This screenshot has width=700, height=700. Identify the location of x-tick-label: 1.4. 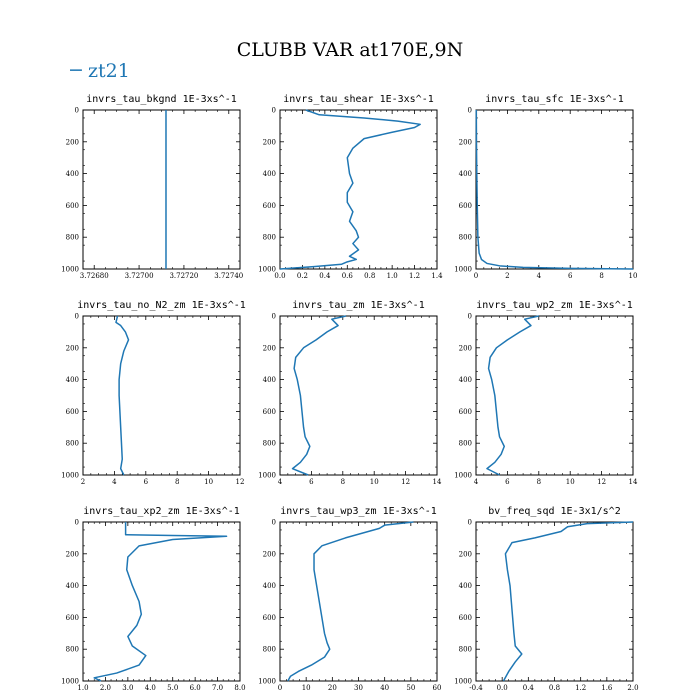
(437, 276).